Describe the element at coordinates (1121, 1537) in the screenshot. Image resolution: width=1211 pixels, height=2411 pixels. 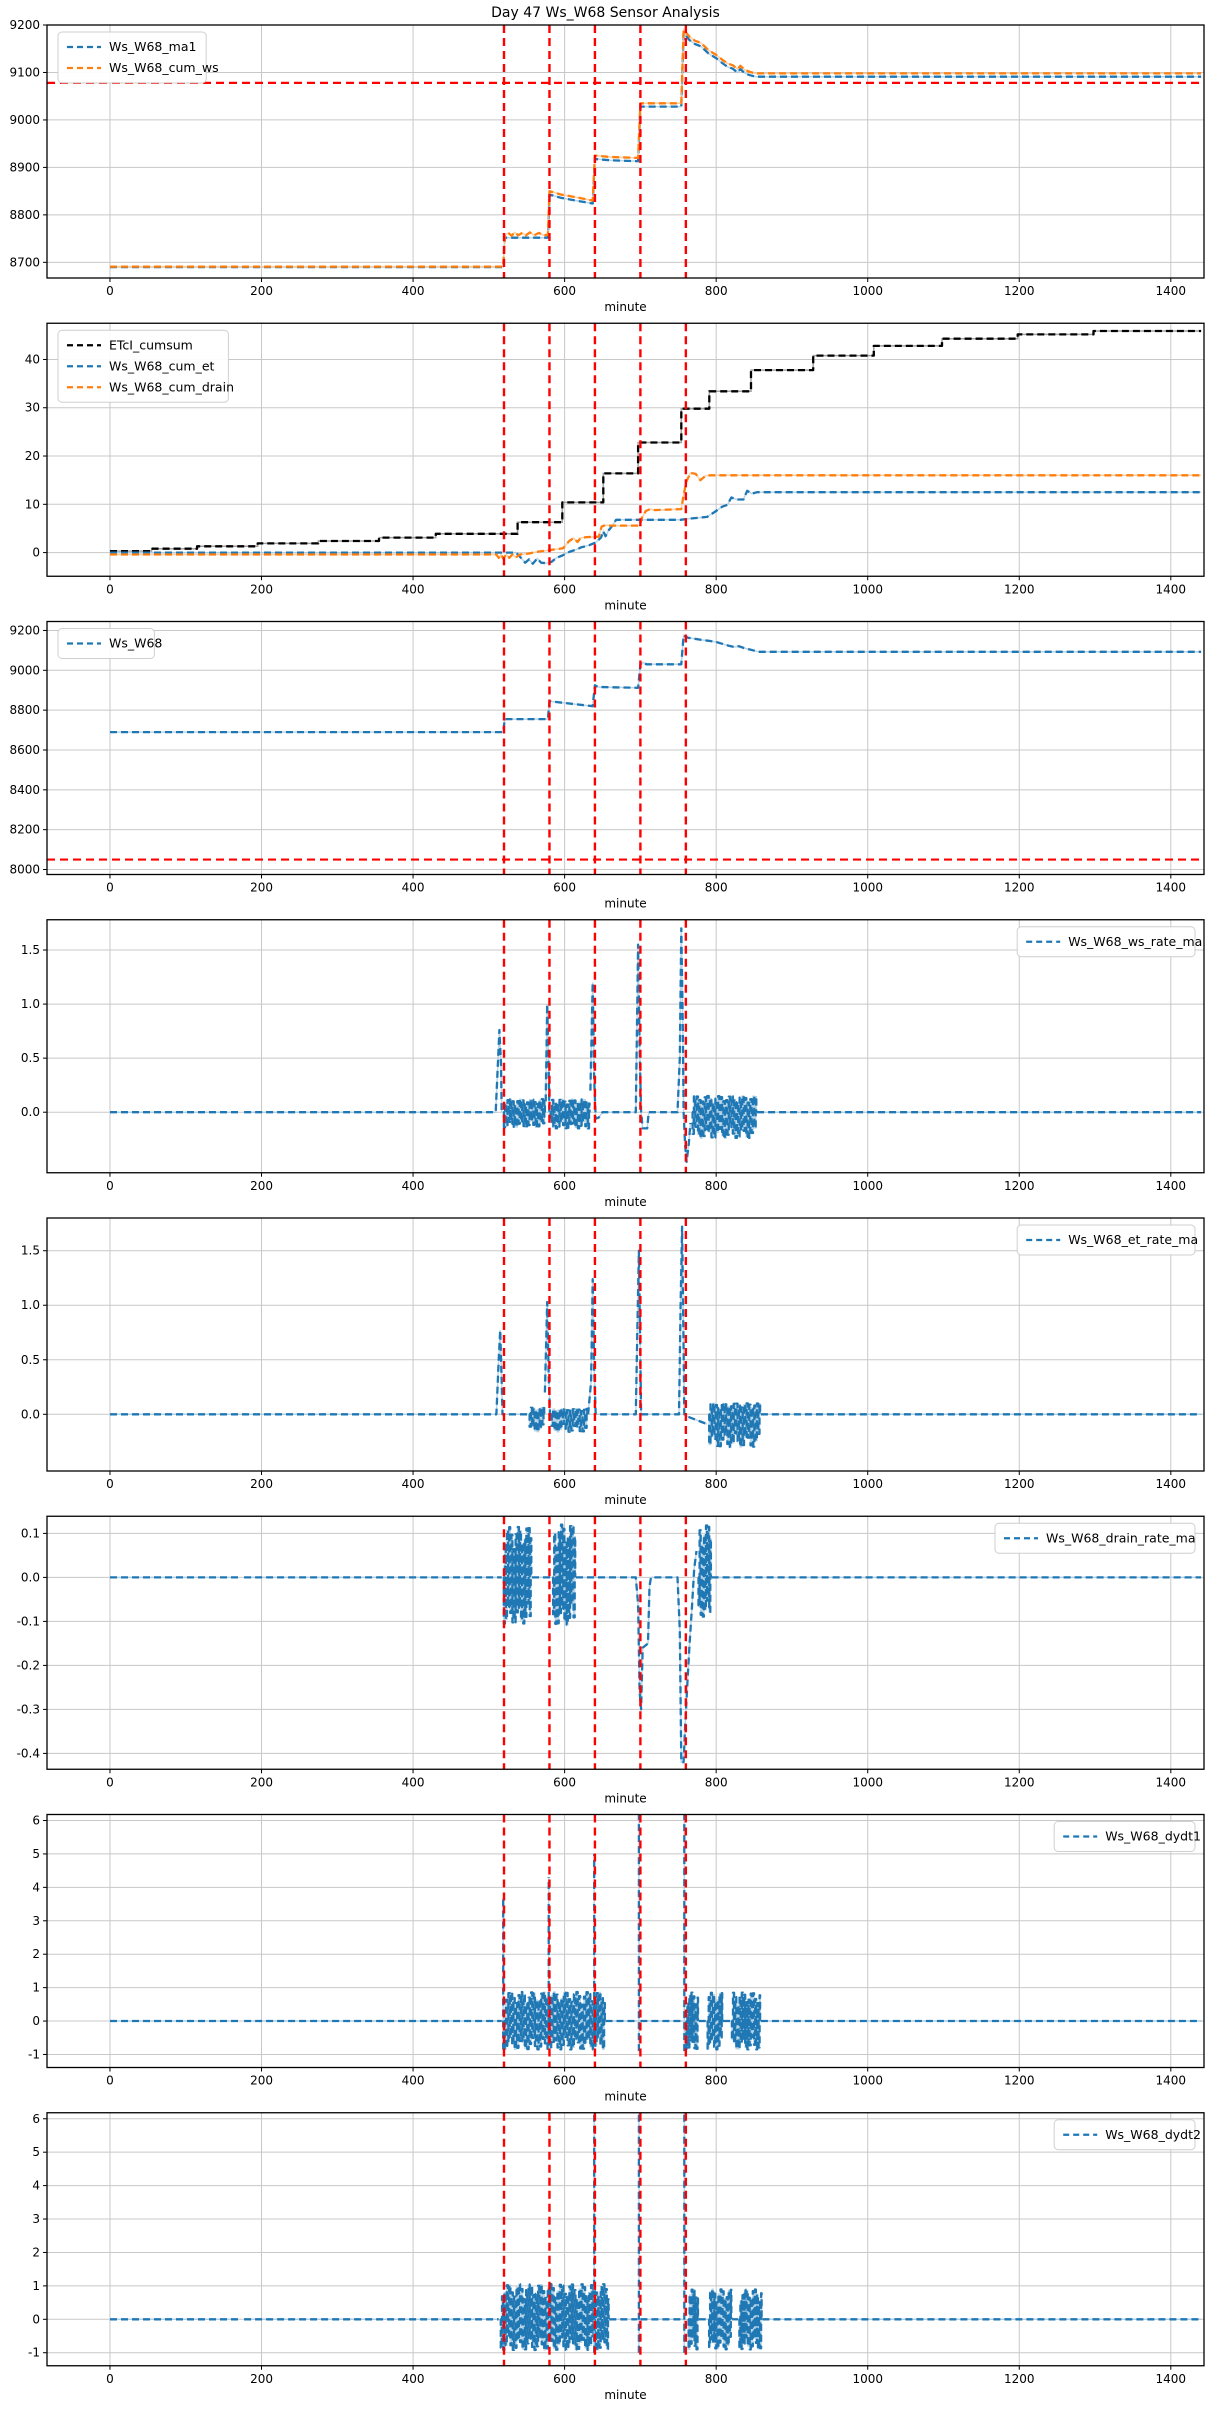
I see `legend-label: Ws_W68_drain_rate_ma` at that location.